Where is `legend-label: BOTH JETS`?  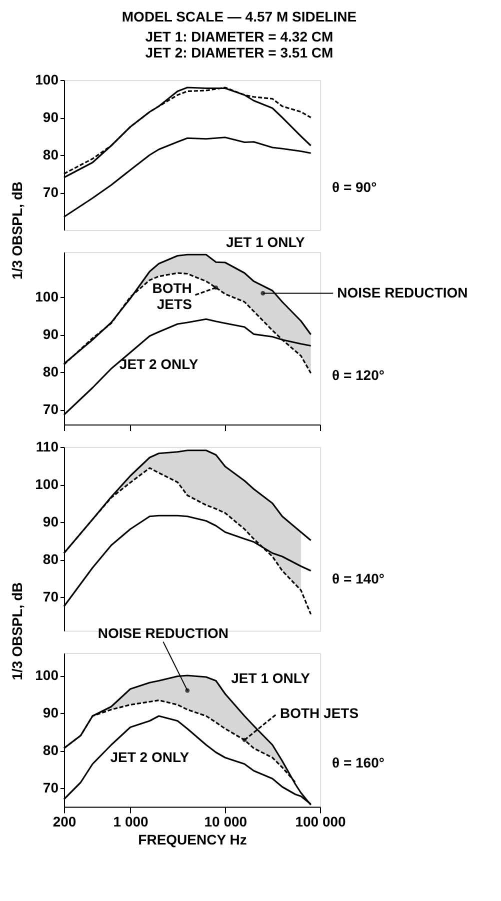
legend-label: BOTH JETS is located at coordinates (172, 296).